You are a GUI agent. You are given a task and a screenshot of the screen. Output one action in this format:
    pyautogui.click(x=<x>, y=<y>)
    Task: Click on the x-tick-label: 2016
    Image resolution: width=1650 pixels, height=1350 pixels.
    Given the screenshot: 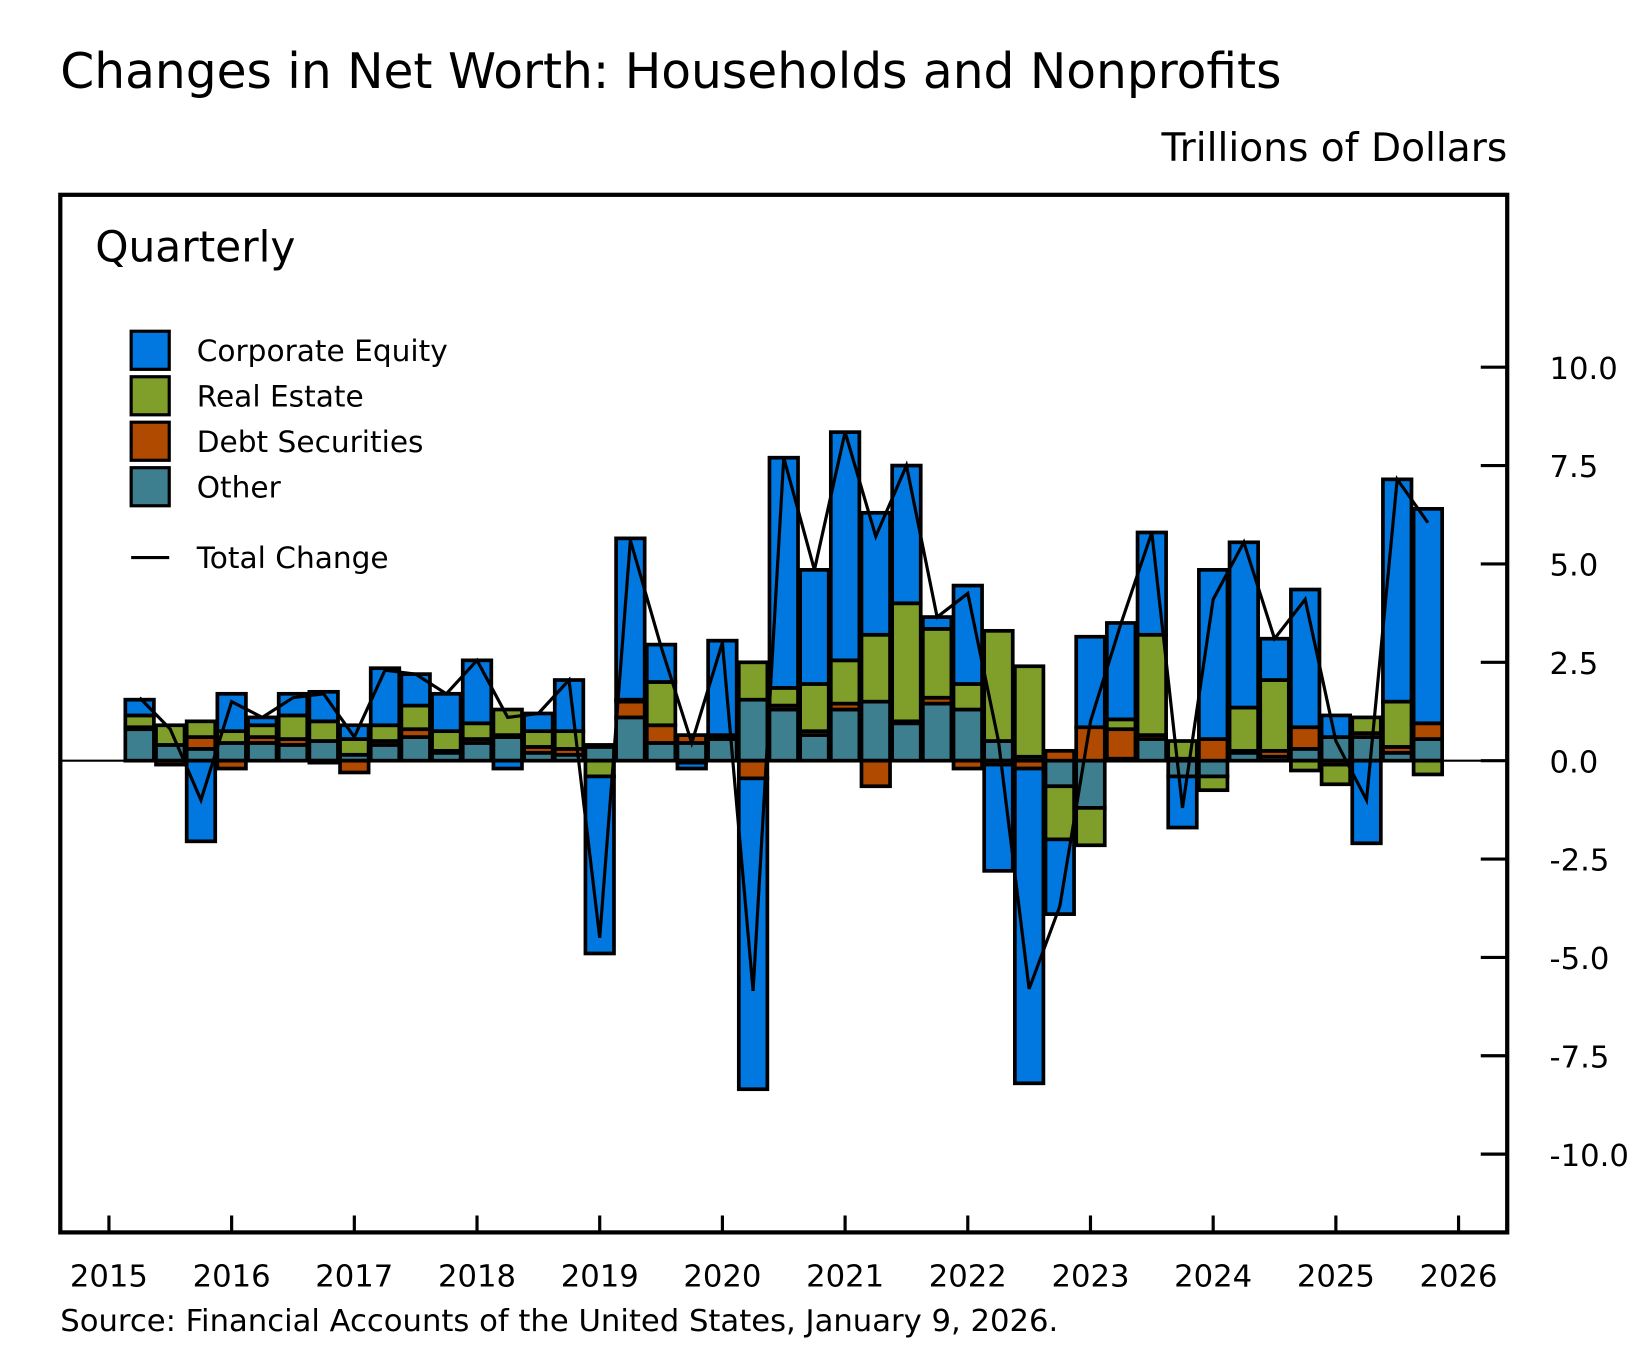 What is the action you would take?
    pyautogui.click(x=232, y=1276)
    